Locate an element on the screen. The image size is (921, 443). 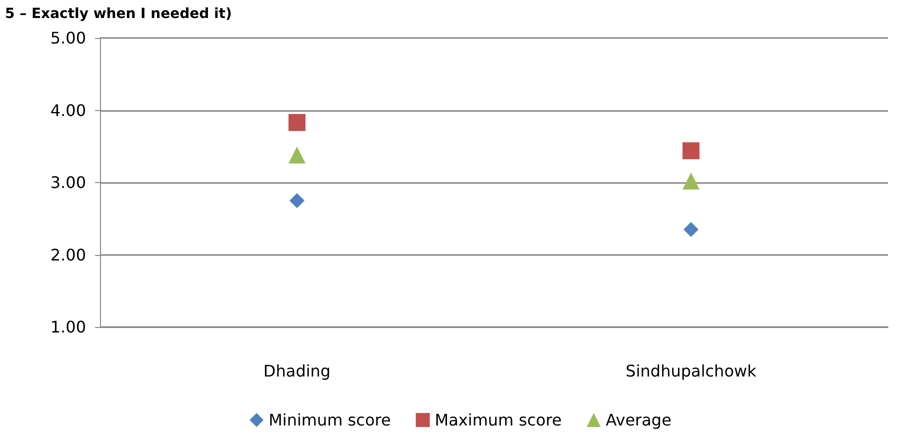
chart-title: 5 – Exactly when I needed it) is located at coordinates (118, 14).